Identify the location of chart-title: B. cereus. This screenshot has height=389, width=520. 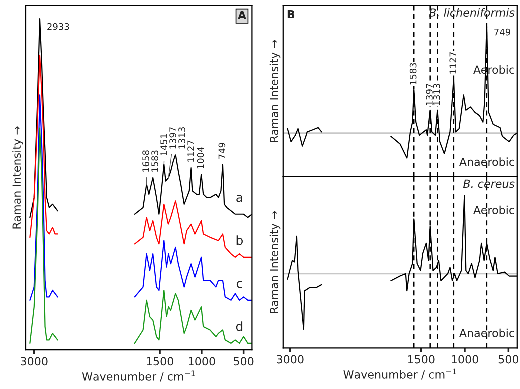
(489, 184).